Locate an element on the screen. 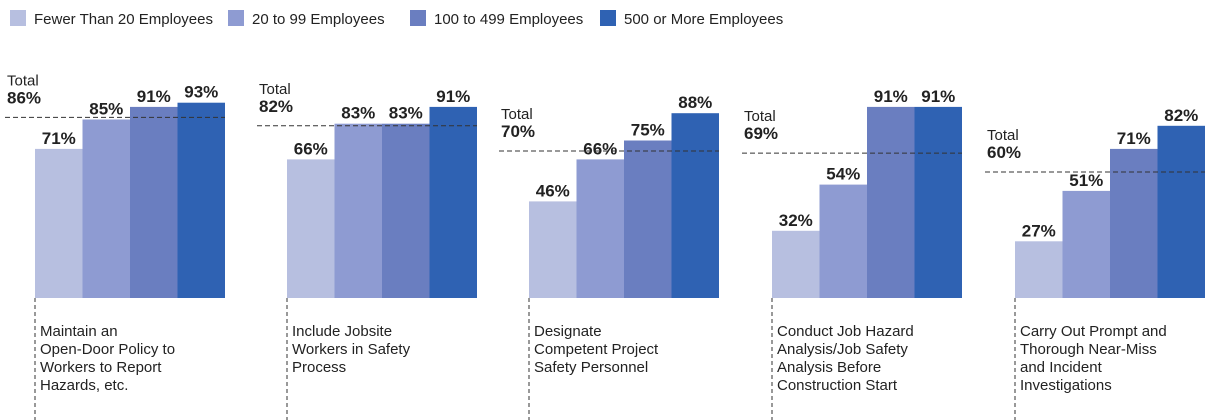  category-line: Analysis/Job Safety is located at coordinates (842, 349).